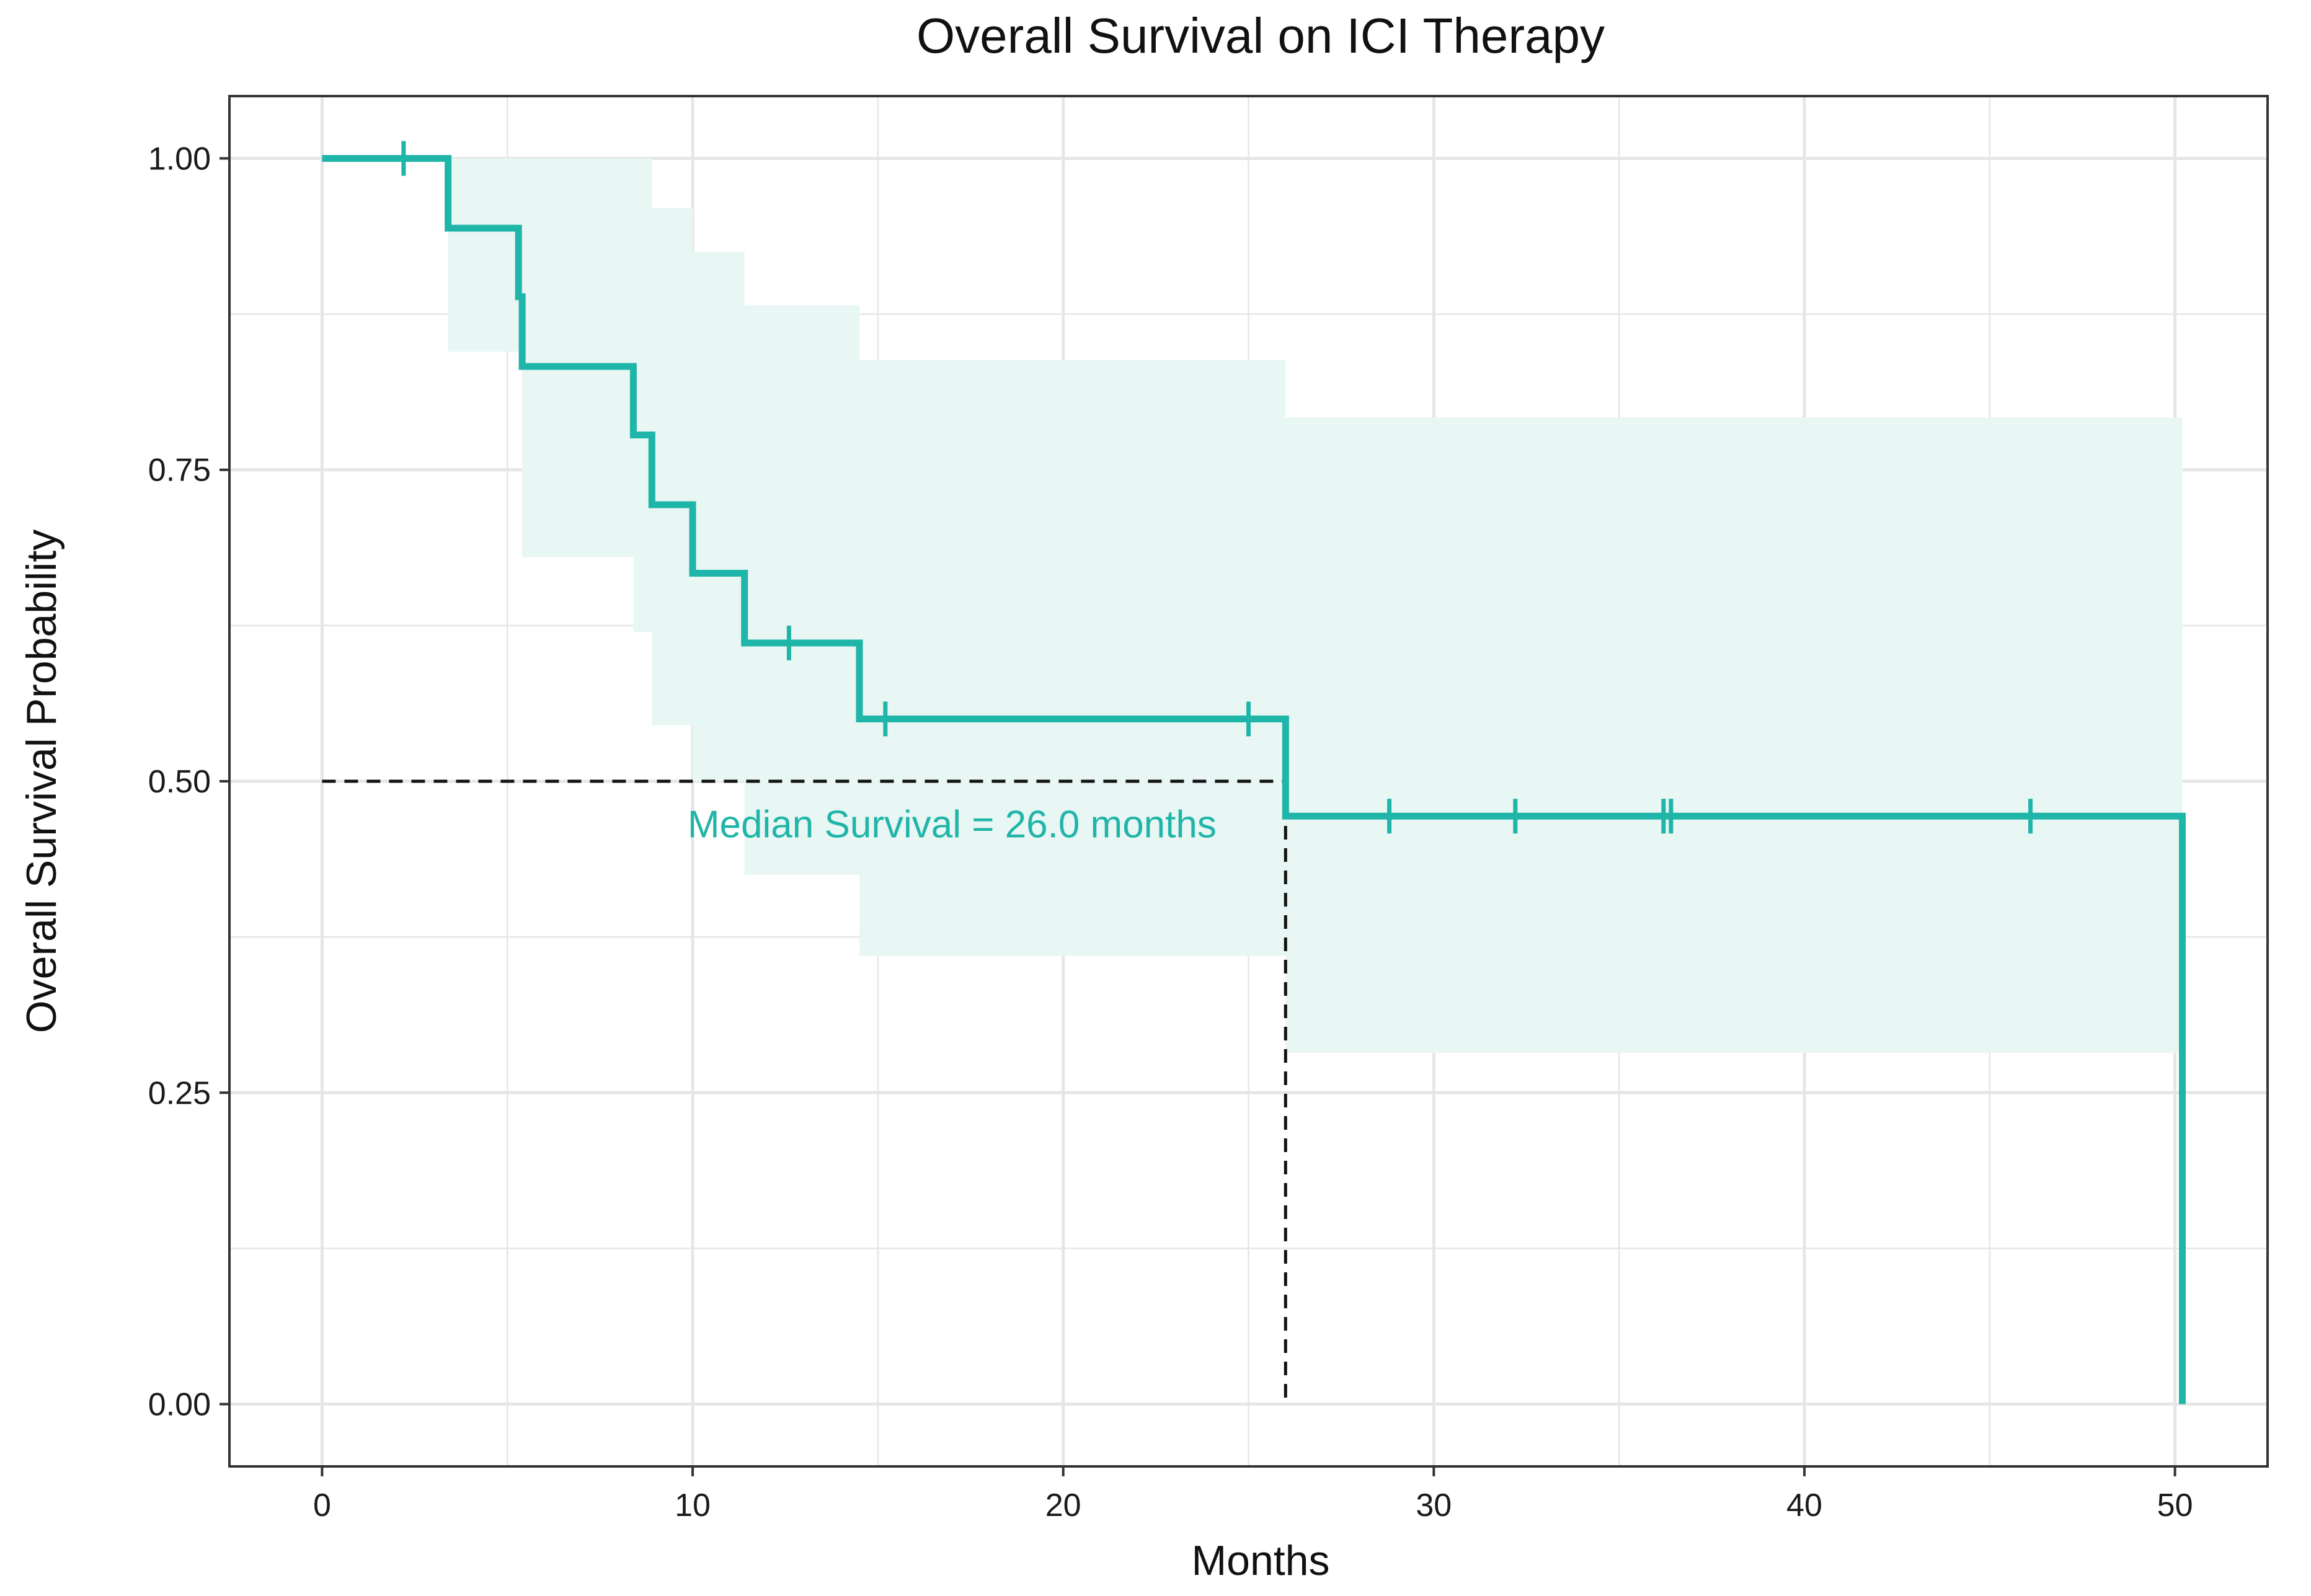 The height and width of the screenshot is (1596, 2311). I want to click on y-axis-title: Overall Survival Probability, so click(41, 782).